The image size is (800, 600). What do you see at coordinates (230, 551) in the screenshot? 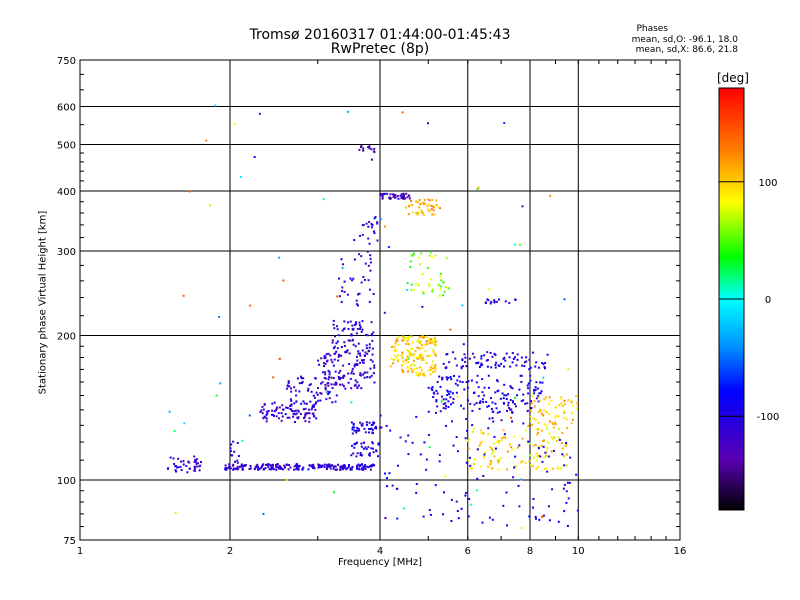
I see `x-tick-label: 2` at bounding box center [230, 551].